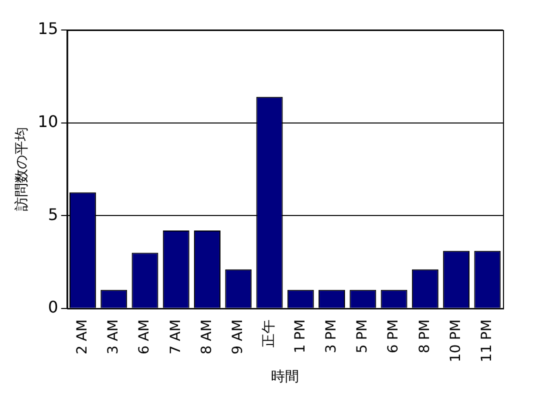  Describe the element at coordinates (48, 121) in the screenshot. I see `y-tick-label: 10` at that location.